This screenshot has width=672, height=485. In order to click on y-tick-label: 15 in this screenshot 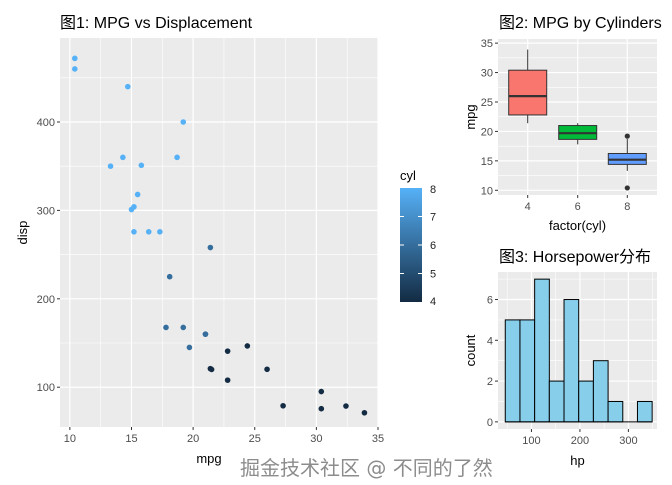, I will do `click(487, 162)`.